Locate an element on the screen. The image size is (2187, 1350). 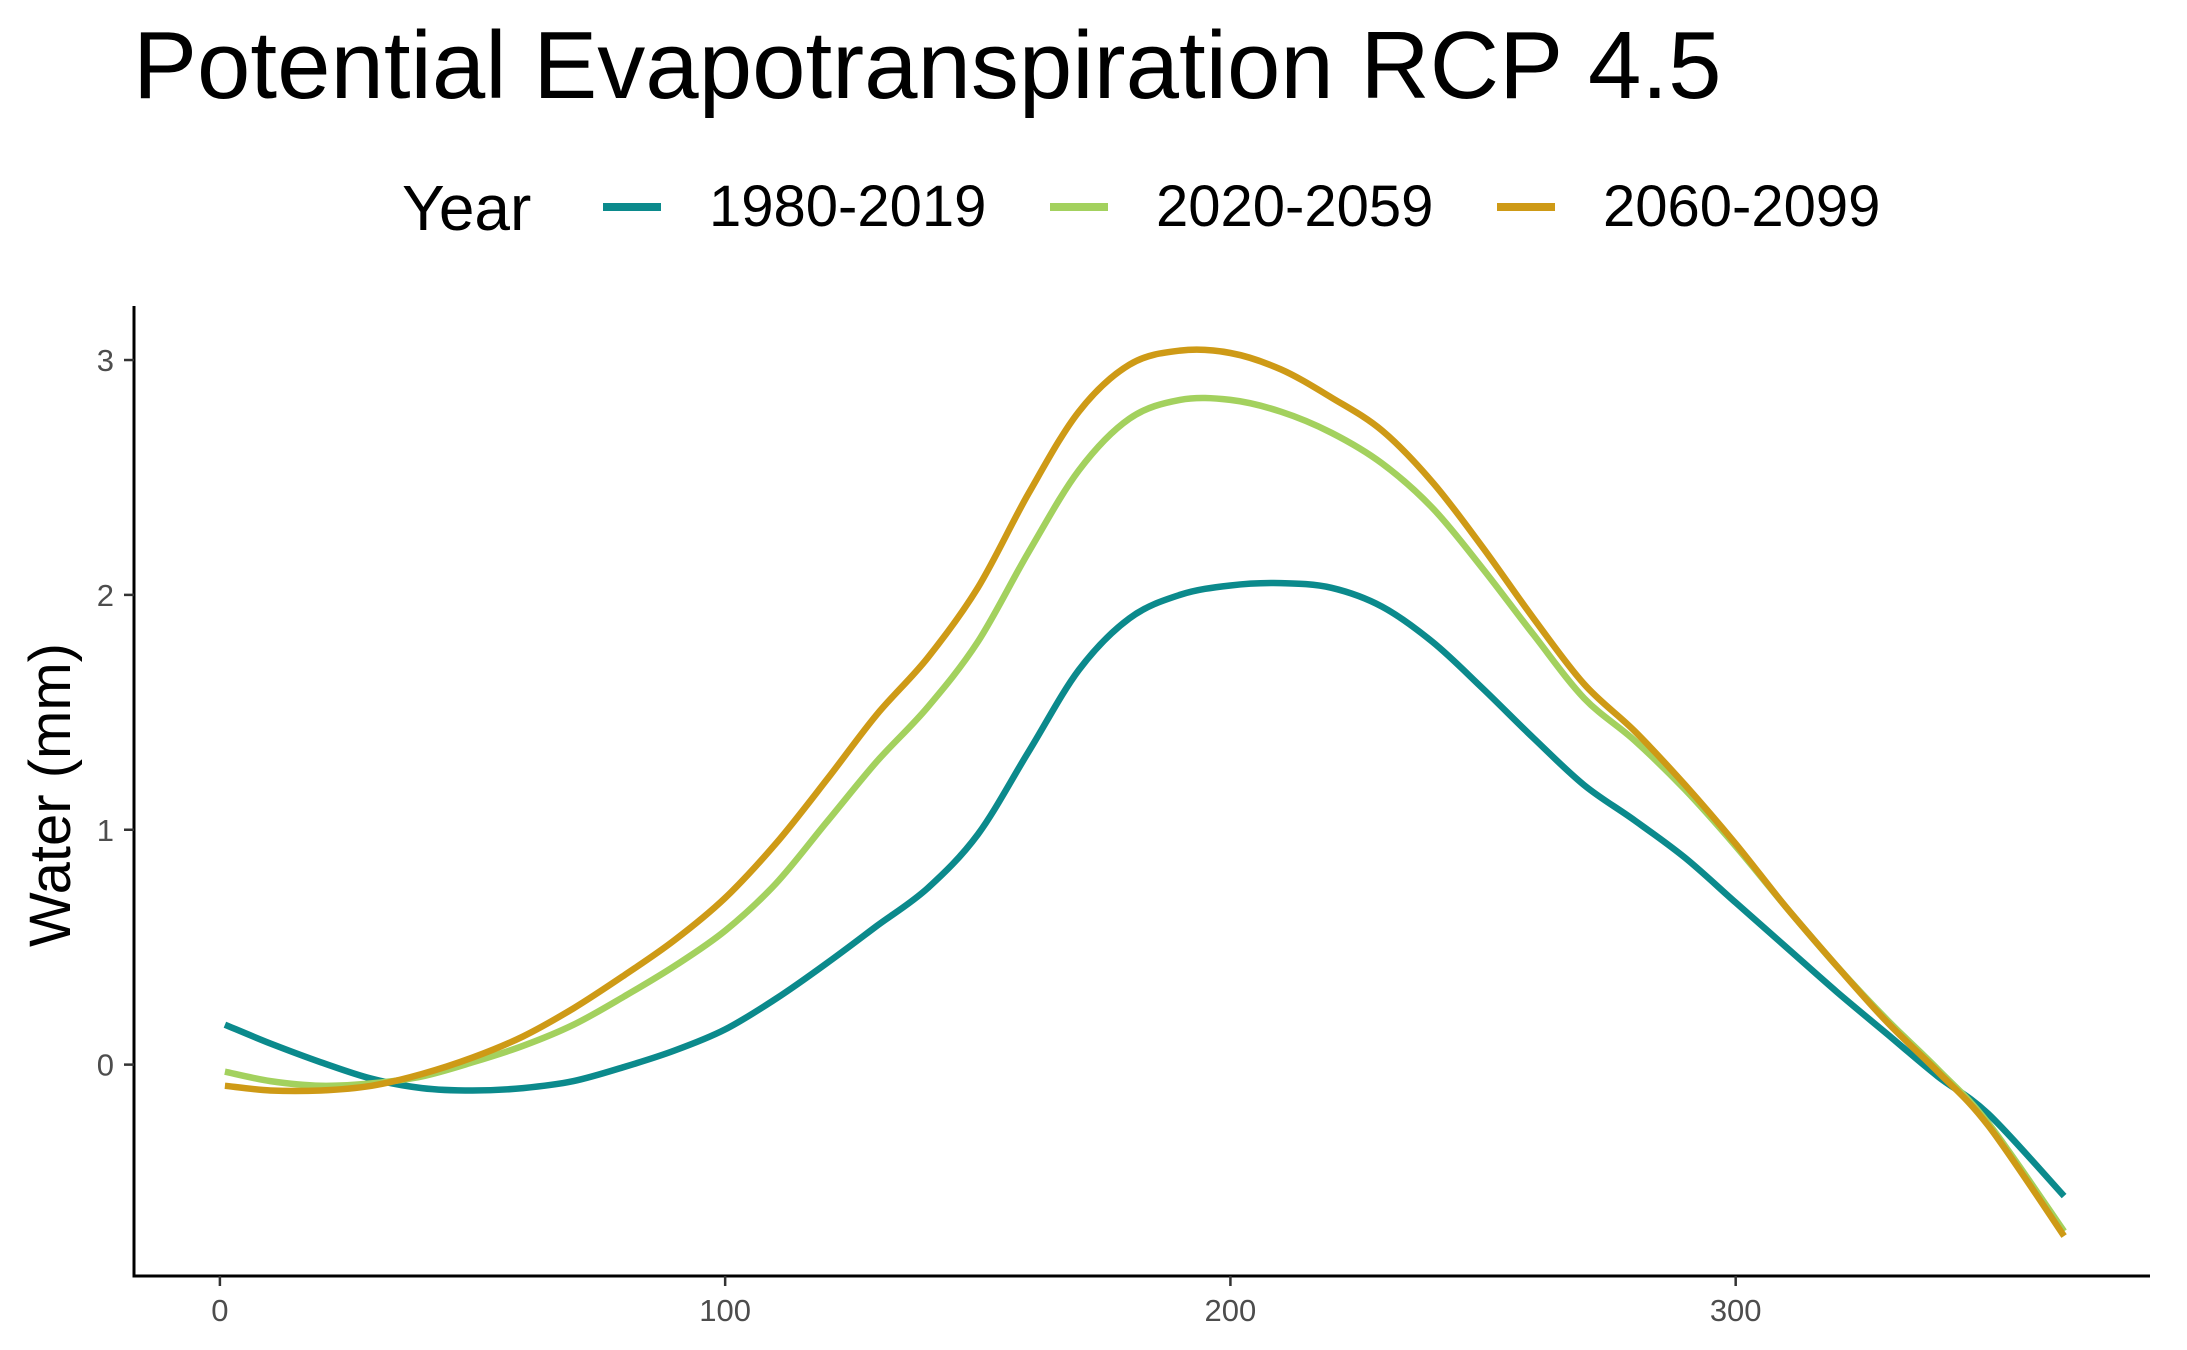
legend-label: 1980-2019 is located at coordinates (847, 206).